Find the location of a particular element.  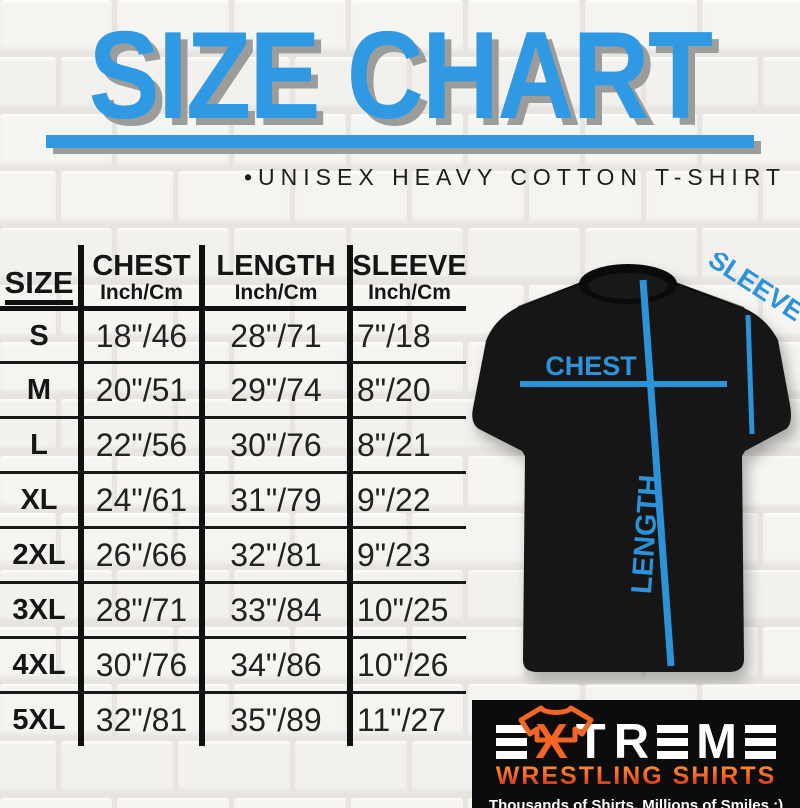

letter-t: T is located at coordinates (590, 742).